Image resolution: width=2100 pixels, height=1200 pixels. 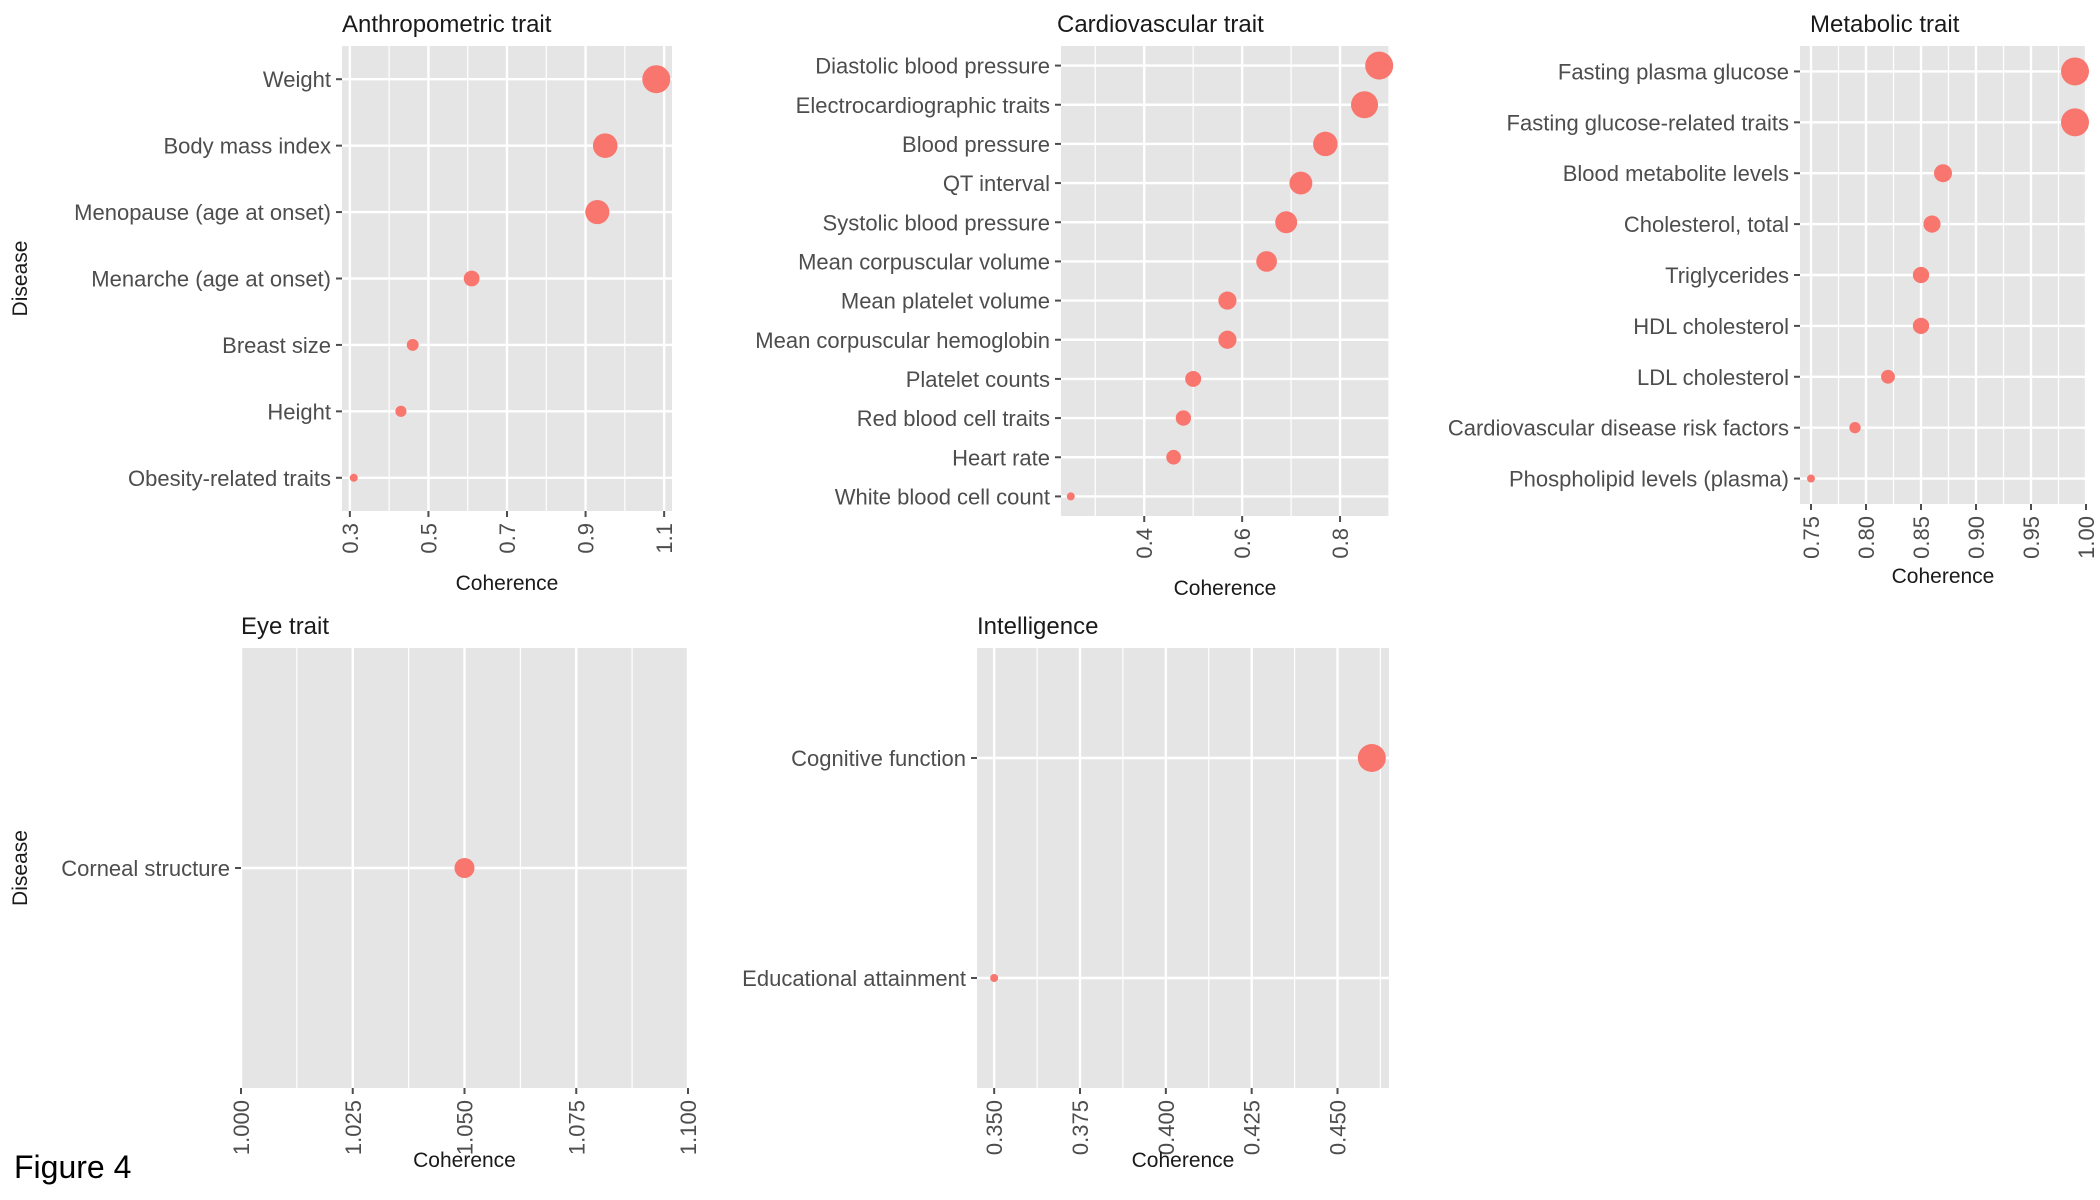 What do you see at coordinates (1080, 1127) in the screenshot?
I see `x-tick-label: 0.375` at bounding box center [1080, 1127].